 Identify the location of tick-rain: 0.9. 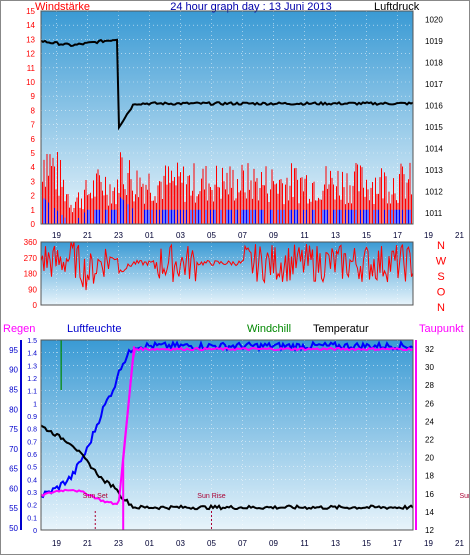
(32, 417).